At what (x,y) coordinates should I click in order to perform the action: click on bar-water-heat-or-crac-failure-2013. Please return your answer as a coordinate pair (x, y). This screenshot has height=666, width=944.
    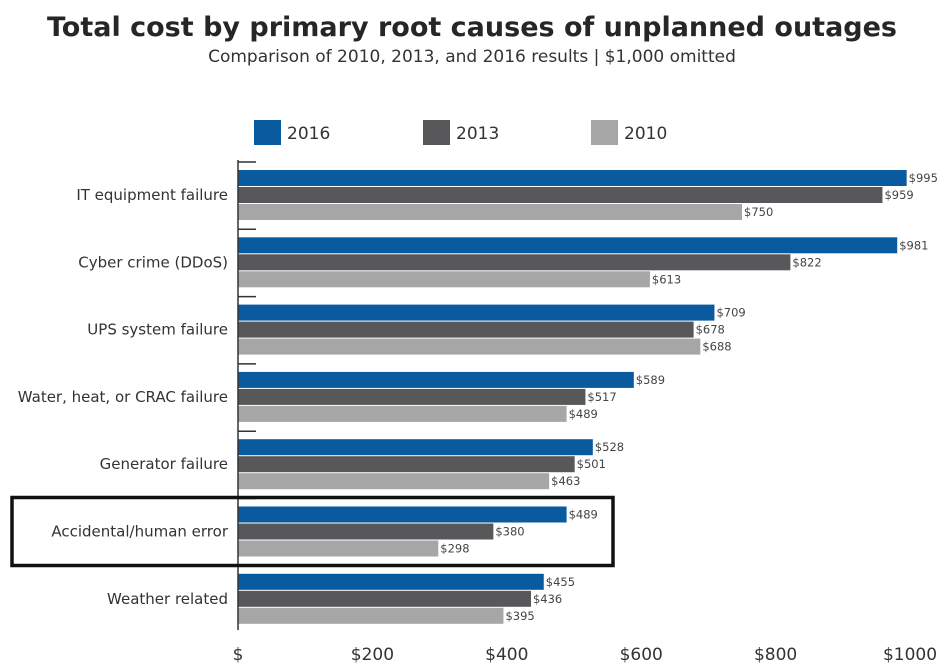
    Looking at the image, I should click on (412, 396).